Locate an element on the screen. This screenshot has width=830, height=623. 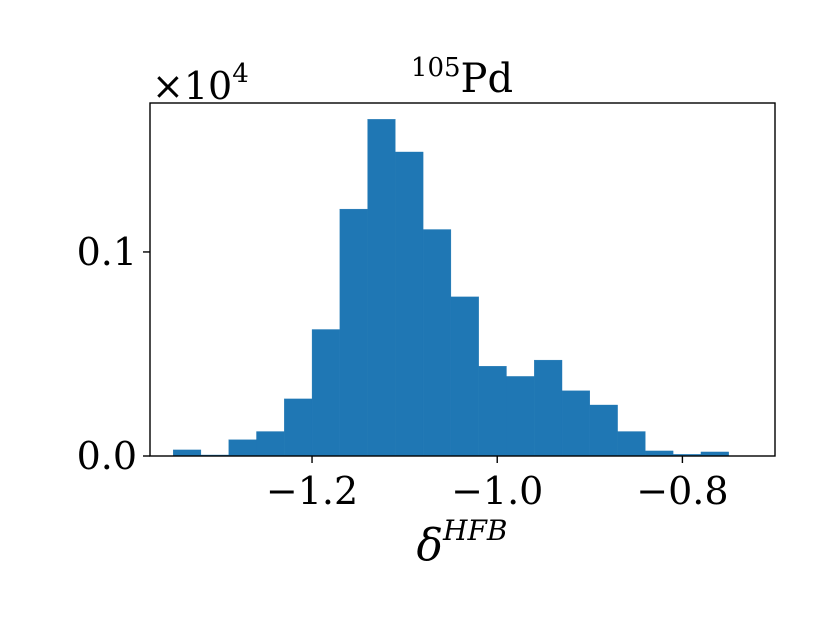
offset-exponent: 4 is located at coordinates (240, 74).